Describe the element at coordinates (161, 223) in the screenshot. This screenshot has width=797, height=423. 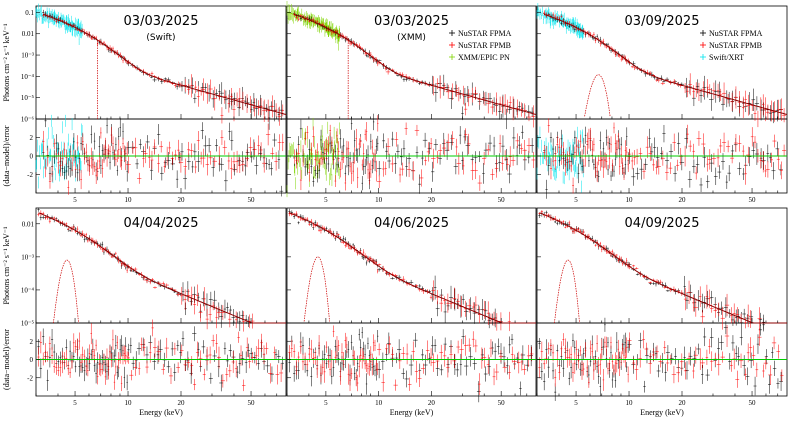
I see `panel-date: 04/04/2025` at that location.